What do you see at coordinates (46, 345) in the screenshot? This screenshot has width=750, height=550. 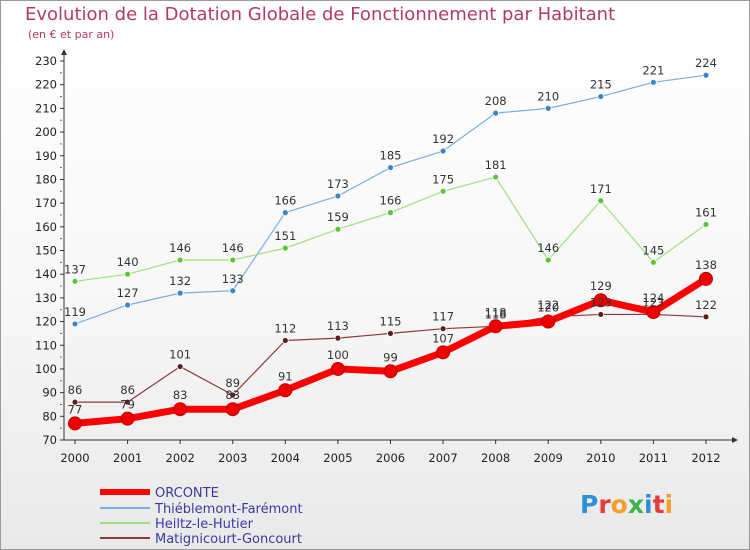 I see `y-tick-label: 110` at bounding box center [46, 345].